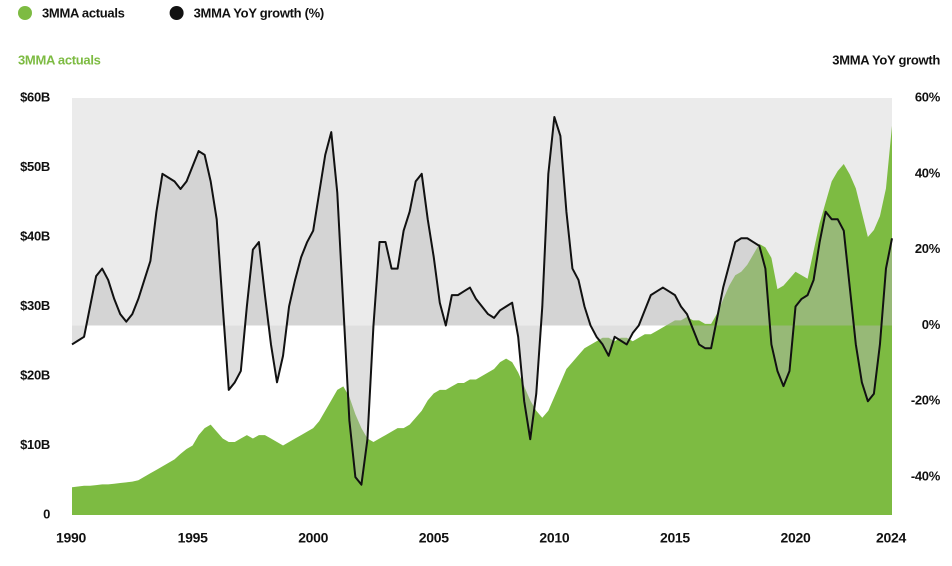 The width and height of the screenshot is (952, 566). What do you see at coordinates (926, 476) in the screenshot?
I see `y2-tick-label: -40%` at bounding box center [926, 476].